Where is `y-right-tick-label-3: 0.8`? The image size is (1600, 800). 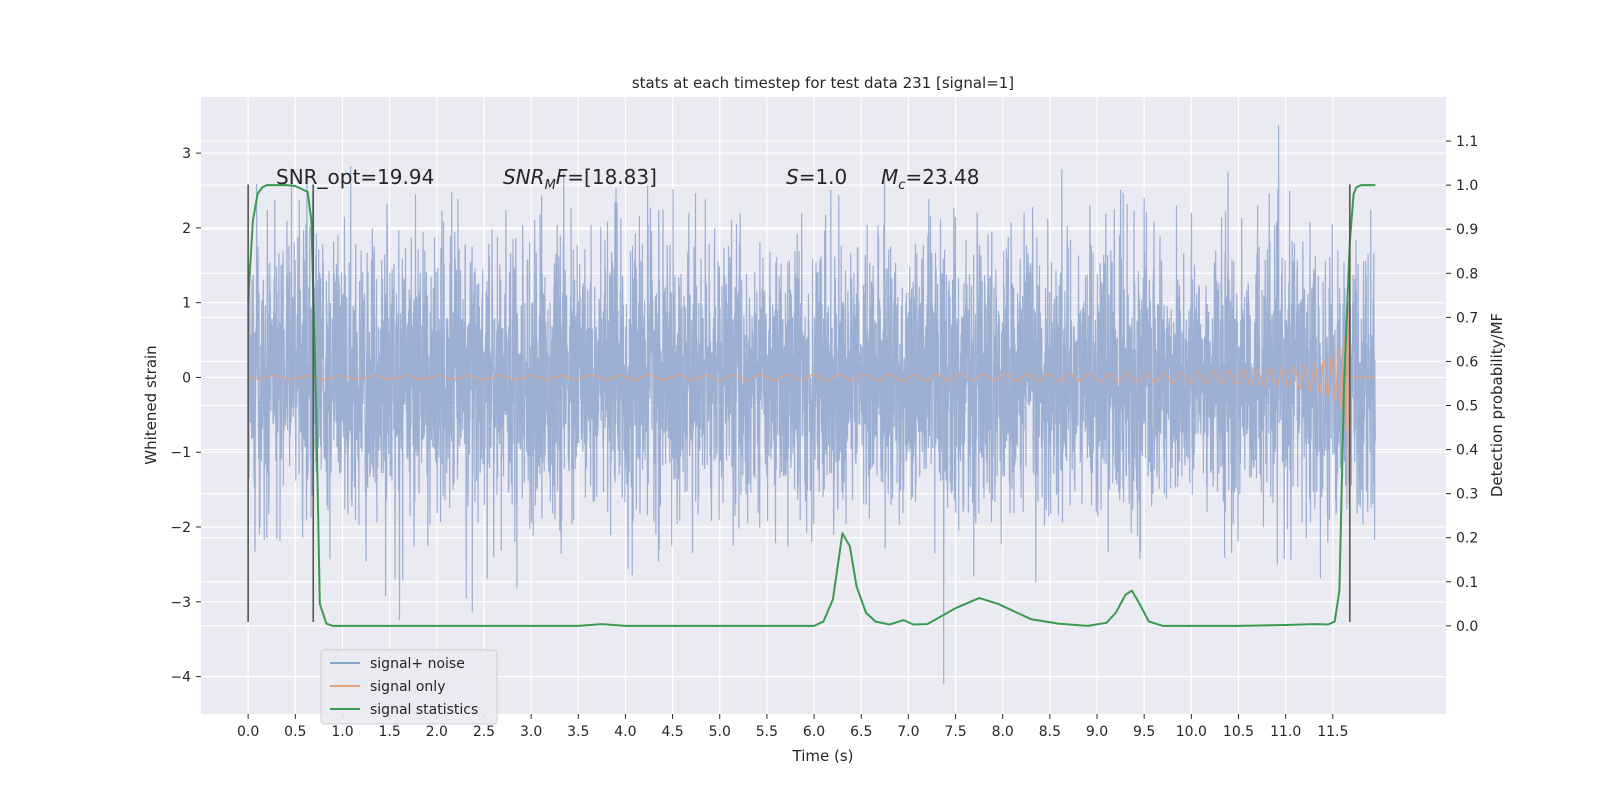
y-right-tick-label-3: 0.8 is located at coordinates (1467, 274).